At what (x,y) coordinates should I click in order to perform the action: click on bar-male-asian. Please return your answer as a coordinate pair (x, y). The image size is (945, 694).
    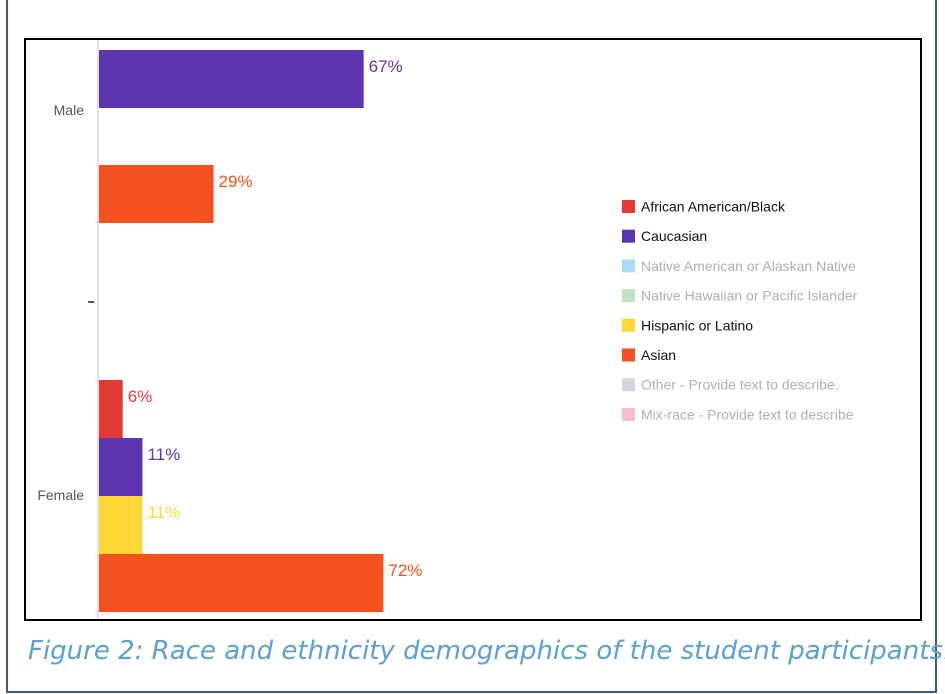
    Looking at the image, I should click on (156, 194).